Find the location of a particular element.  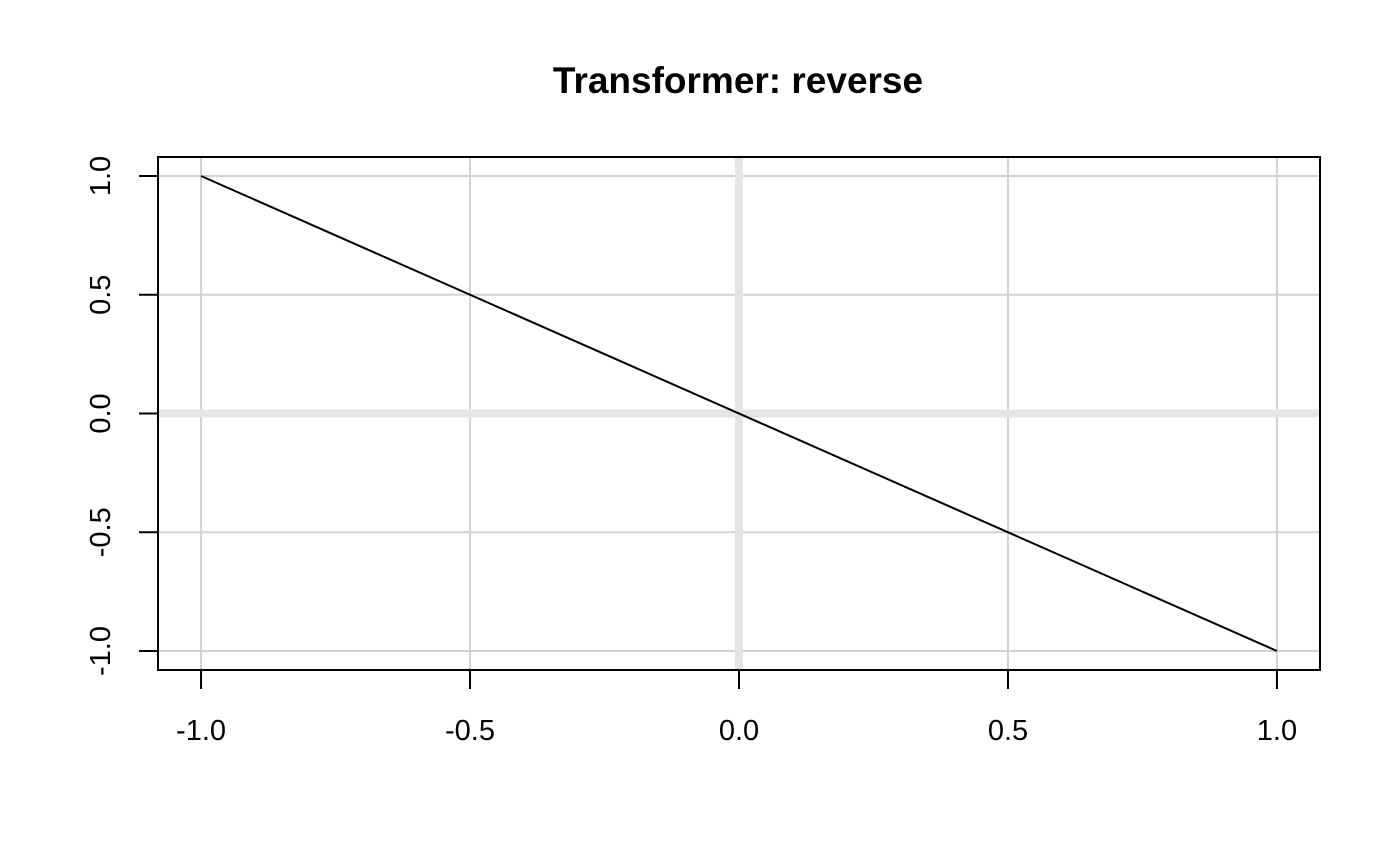

y-tick-label: 0.5 is located at coordinates (101, 295).